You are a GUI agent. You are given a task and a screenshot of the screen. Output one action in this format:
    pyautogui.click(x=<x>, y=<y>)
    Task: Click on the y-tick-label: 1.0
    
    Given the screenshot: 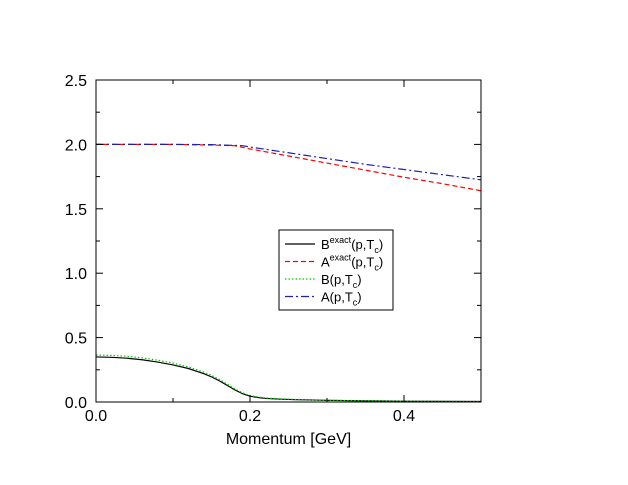 What is the action you would take?
    pyautogui.click(x=76, y=274)
    